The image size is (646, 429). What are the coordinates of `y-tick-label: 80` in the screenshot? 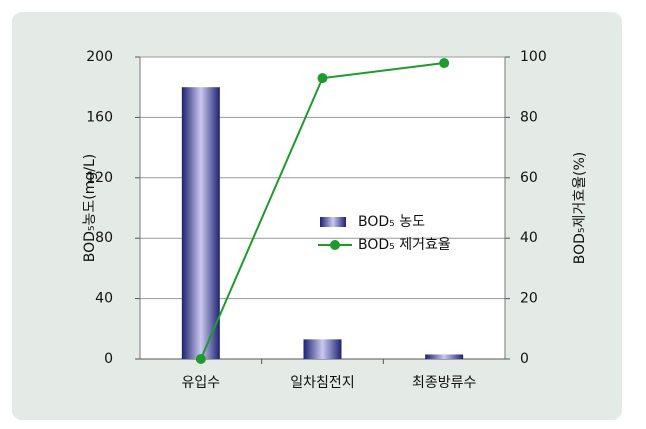 It's located at (104, 238).